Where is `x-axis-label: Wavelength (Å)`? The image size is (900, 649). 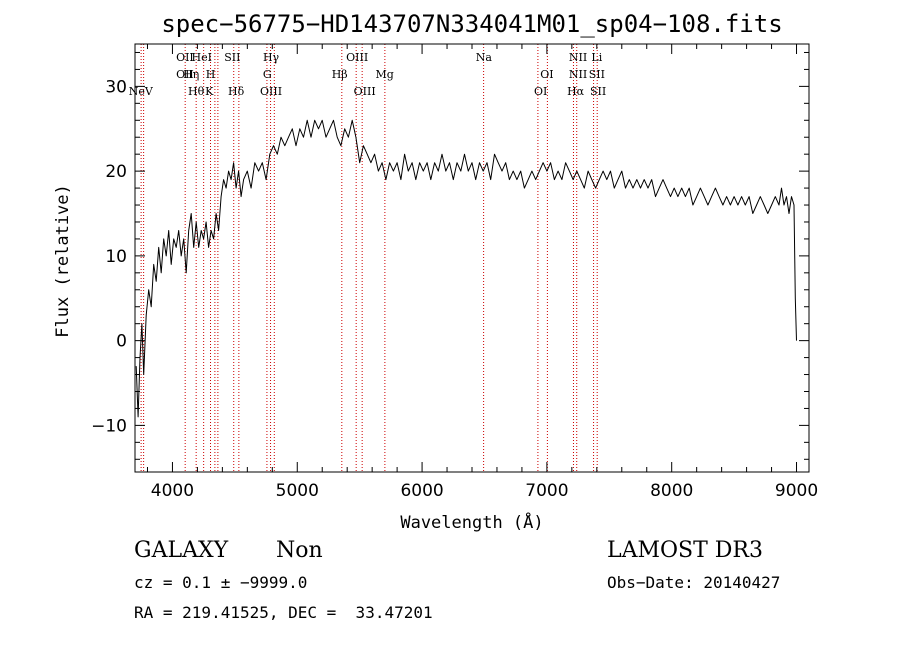 x-axis-label: Wavelength (Å) is located at coordinates (471, 522).